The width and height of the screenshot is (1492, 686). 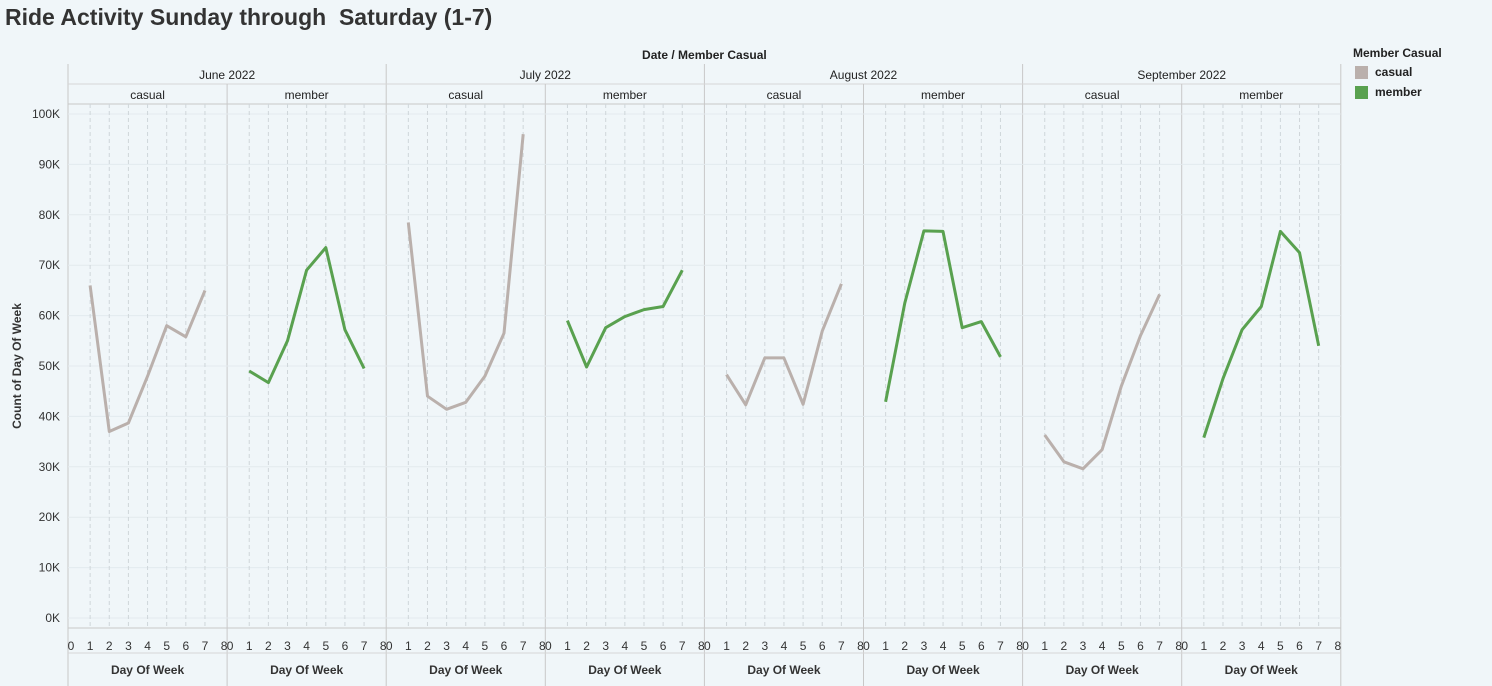 What do you see at coordinates (1361, 72) in the screenshot?
I see `legend-swatch-casual` at bounding box center [1361, 72].